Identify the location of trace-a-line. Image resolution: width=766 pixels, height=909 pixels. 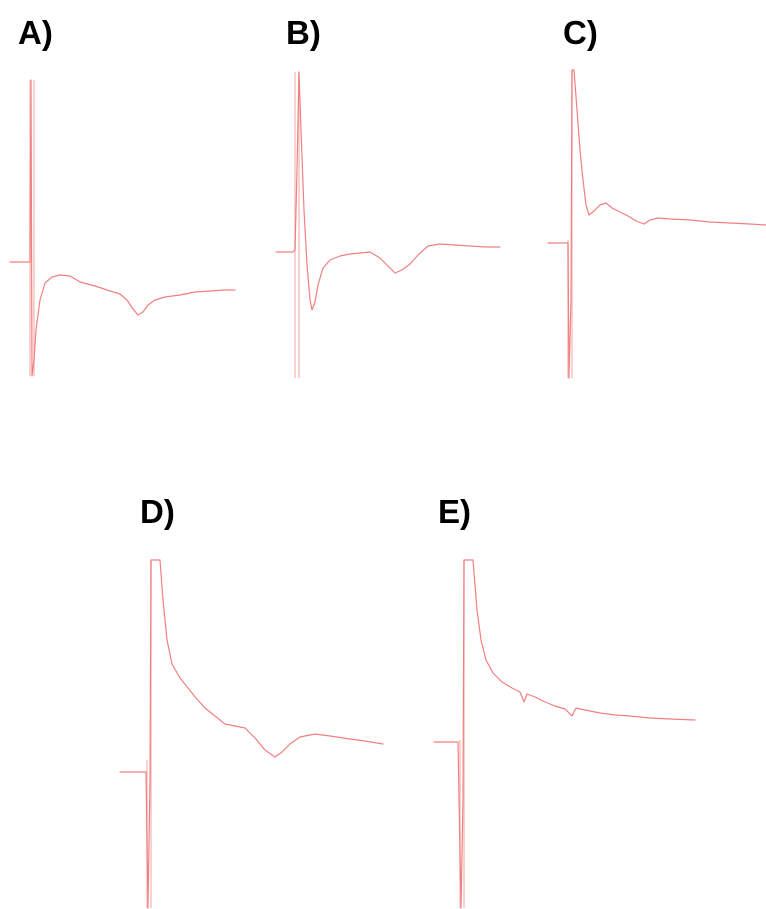
(122, 228).